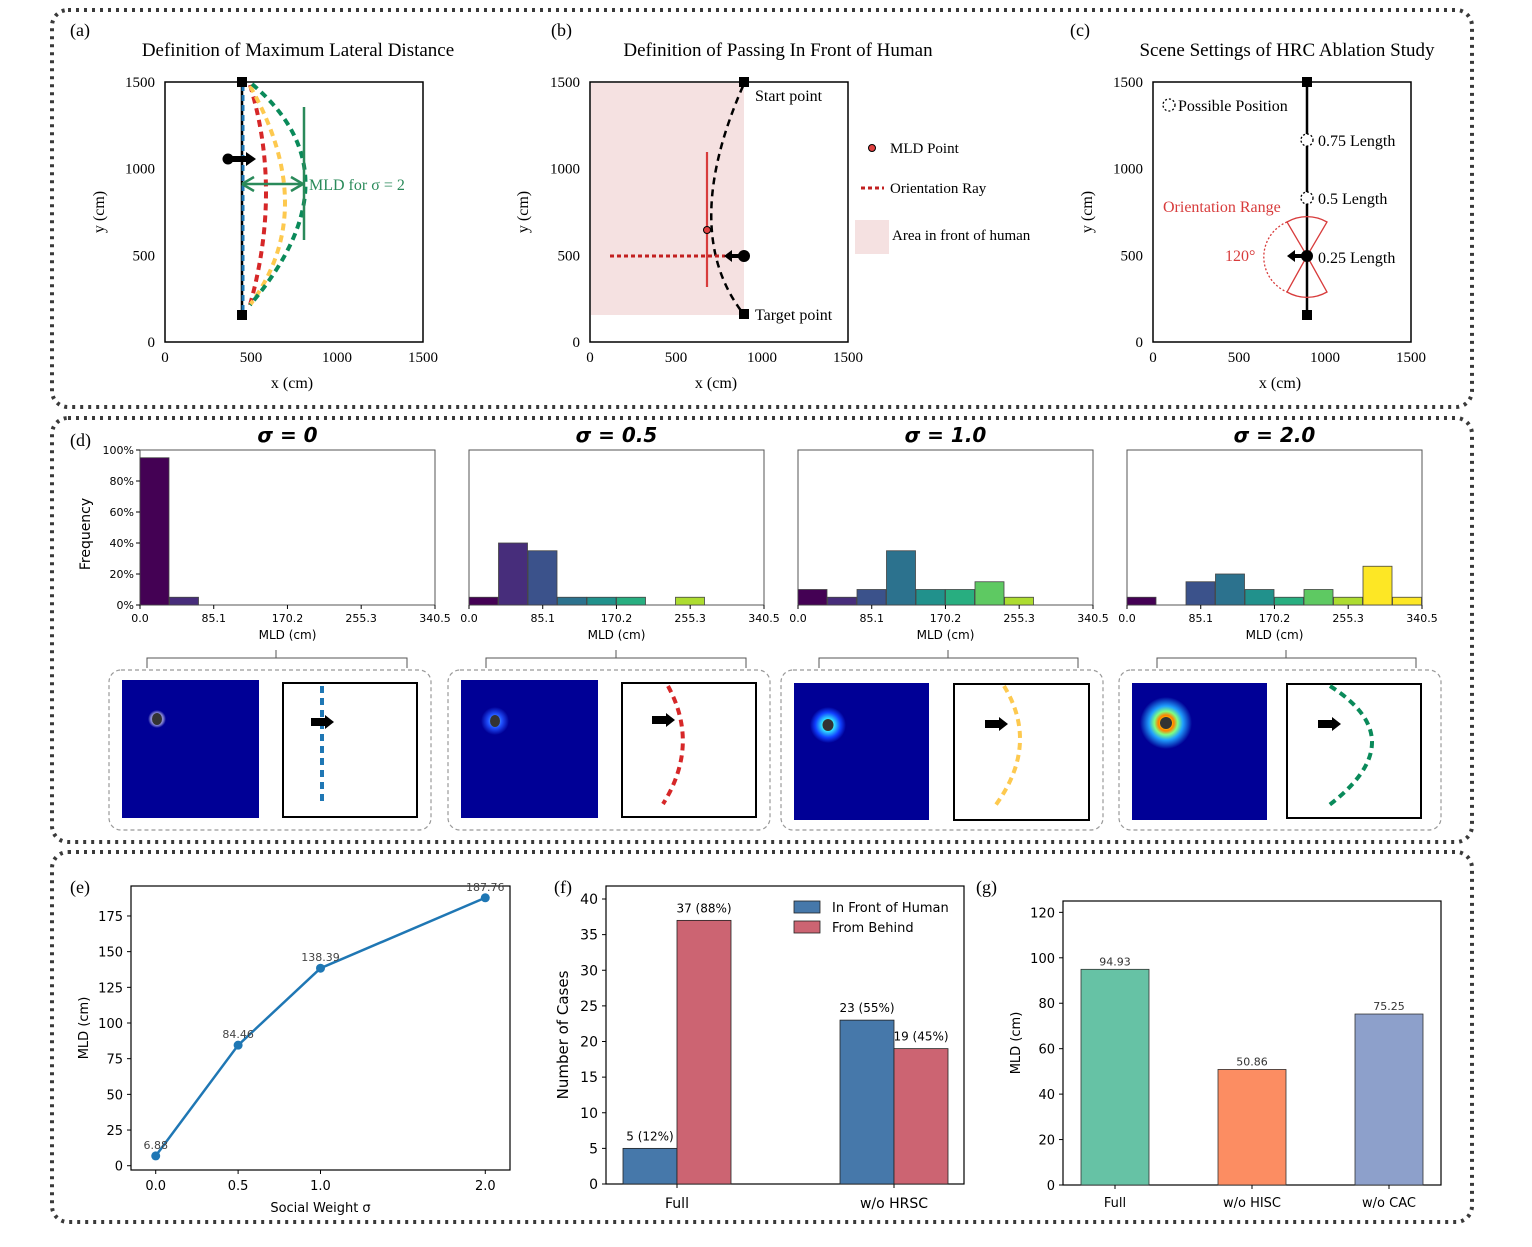  I want to click on xlabel-b: x (cm), so click(716, 383).